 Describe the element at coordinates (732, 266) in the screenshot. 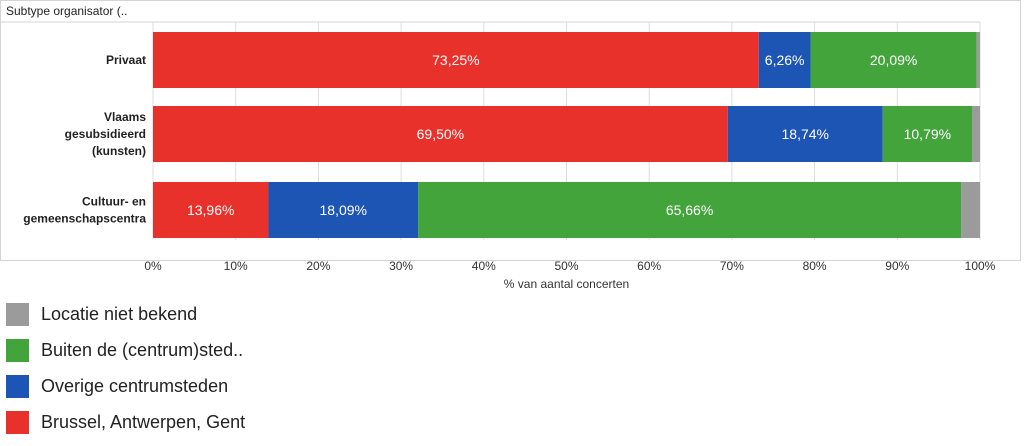

I see `x-tick-label: 70%` at that location.